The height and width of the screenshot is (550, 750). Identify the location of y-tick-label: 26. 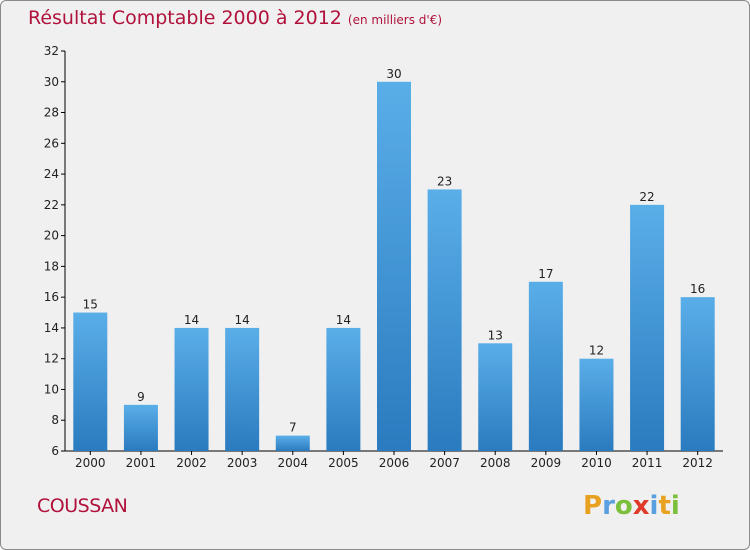
(51, 143).